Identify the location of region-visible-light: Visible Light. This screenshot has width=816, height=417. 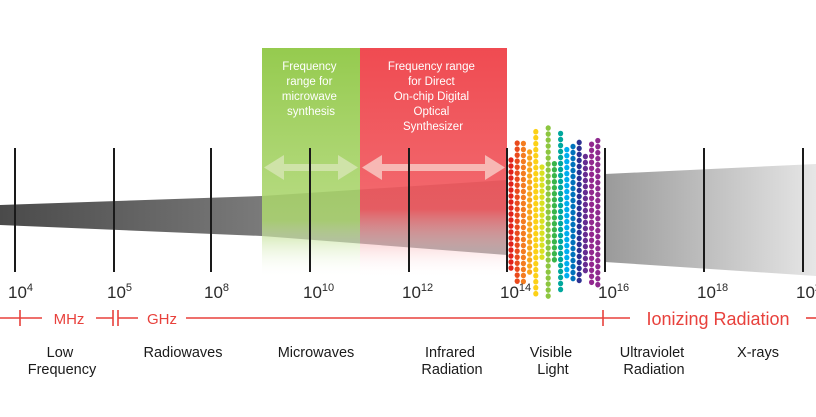
(553, 361).